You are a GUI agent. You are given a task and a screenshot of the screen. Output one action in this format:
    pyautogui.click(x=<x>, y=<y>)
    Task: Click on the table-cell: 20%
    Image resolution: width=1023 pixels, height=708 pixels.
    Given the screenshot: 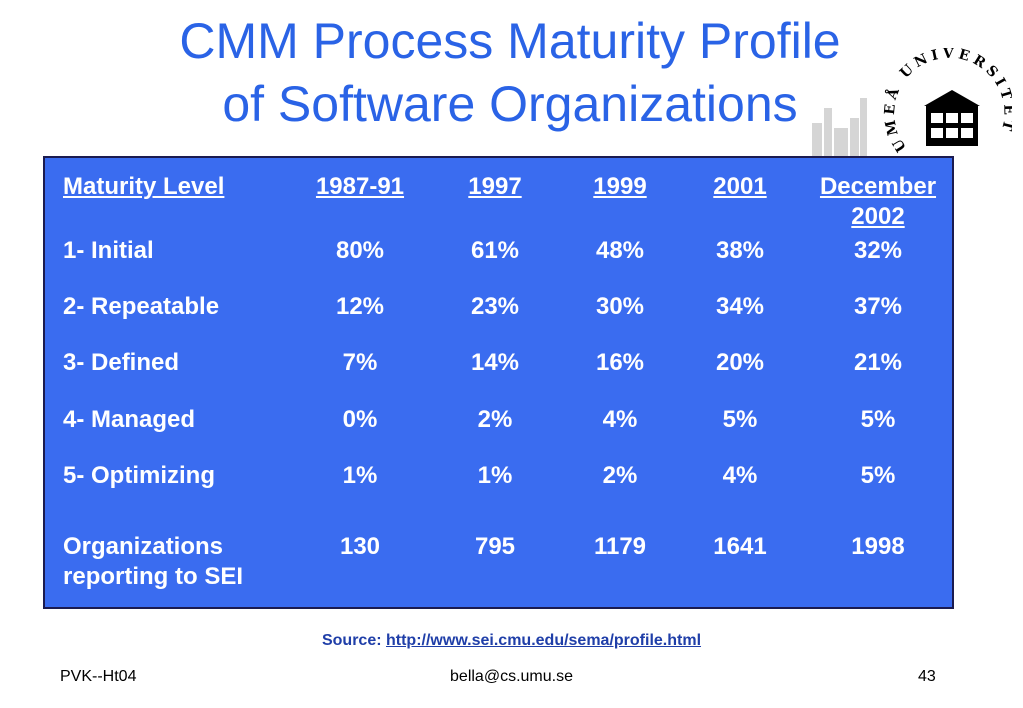 What is the action you would take?
    pyautogui.click(x=740, y=362)
    